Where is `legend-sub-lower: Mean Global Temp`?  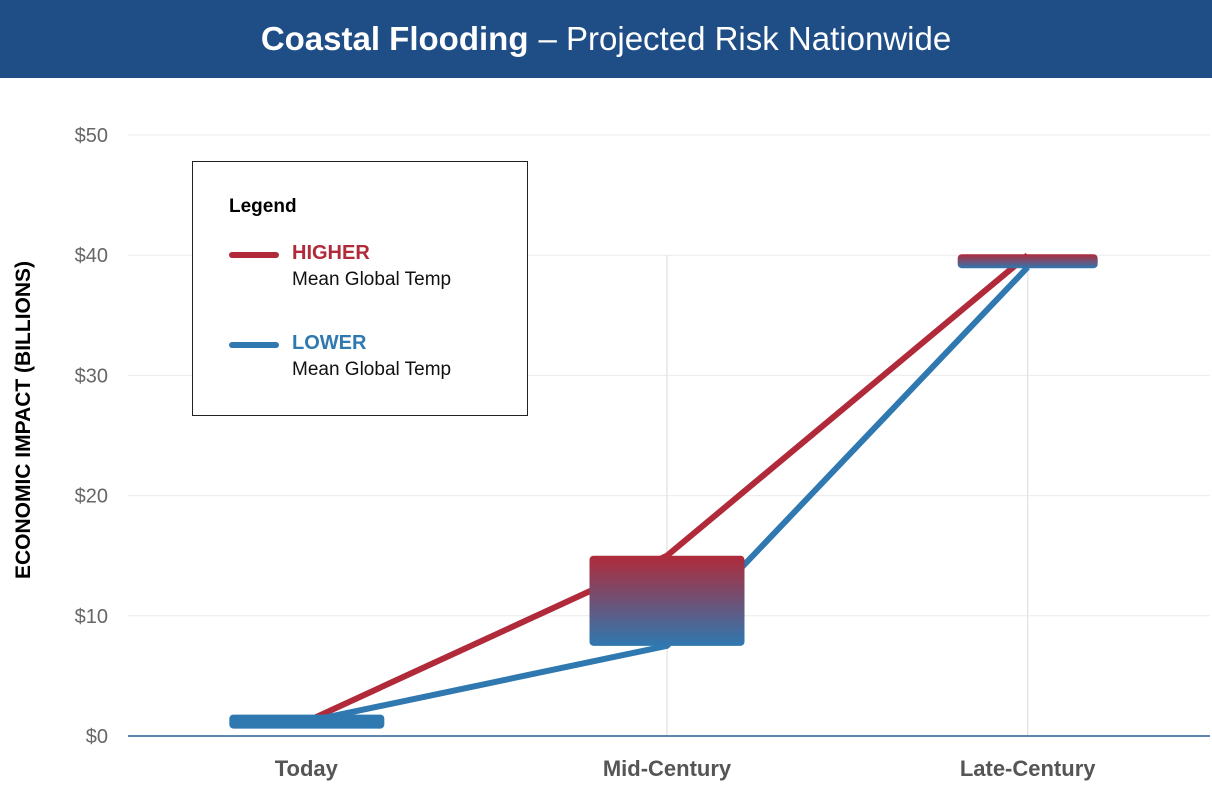 legend-sub-lower: Mean Global Temp is located at coordinates (372, 369).